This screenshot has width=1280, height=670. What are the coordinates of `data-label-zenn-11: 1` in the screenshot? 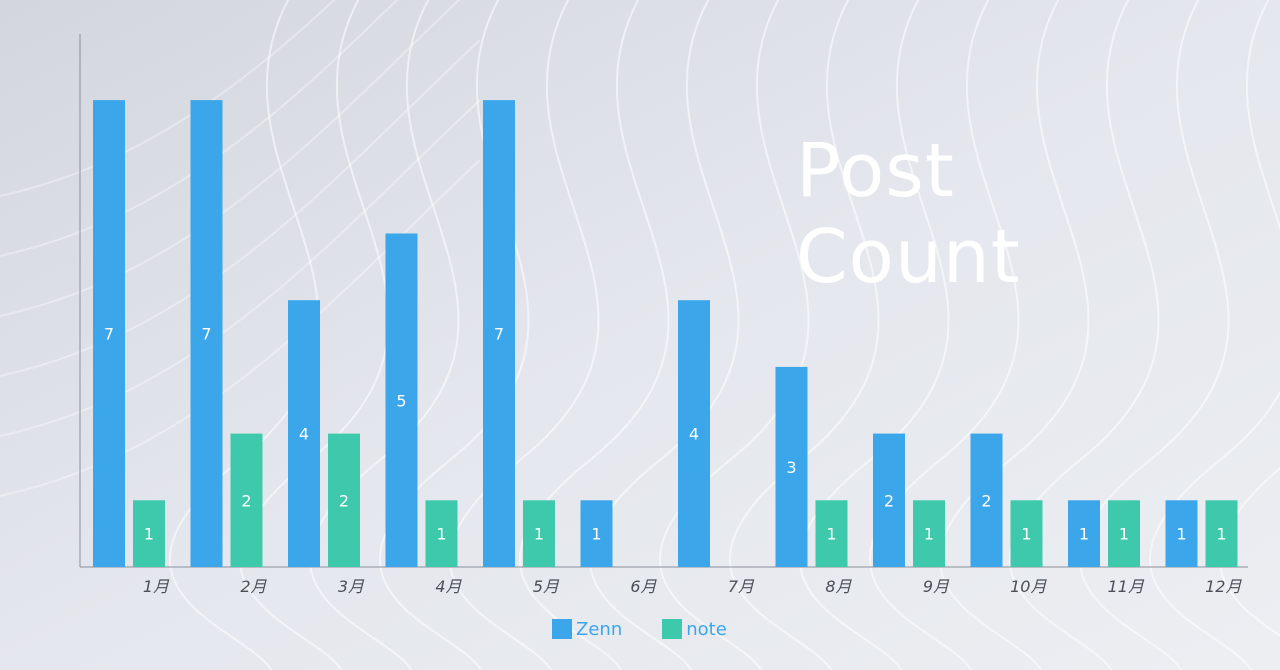 It's located at (1084, 534).